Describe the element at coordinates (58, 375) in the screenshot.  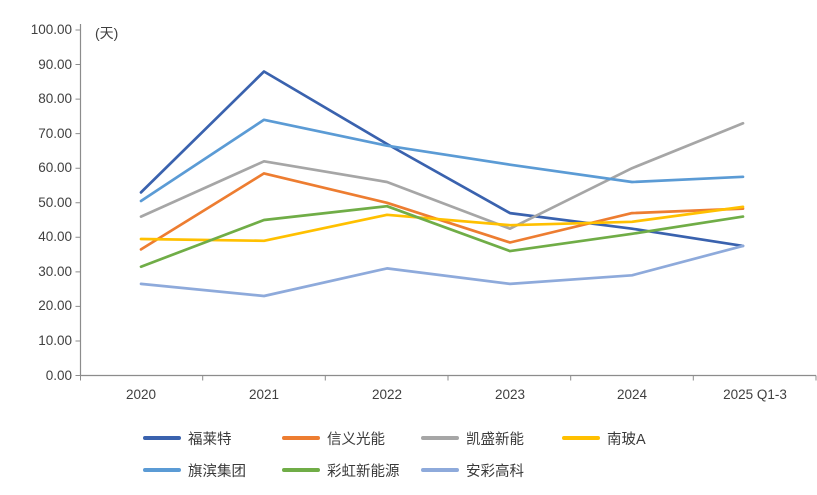
I see `y-axis-tick-label: 0.00` at that location.